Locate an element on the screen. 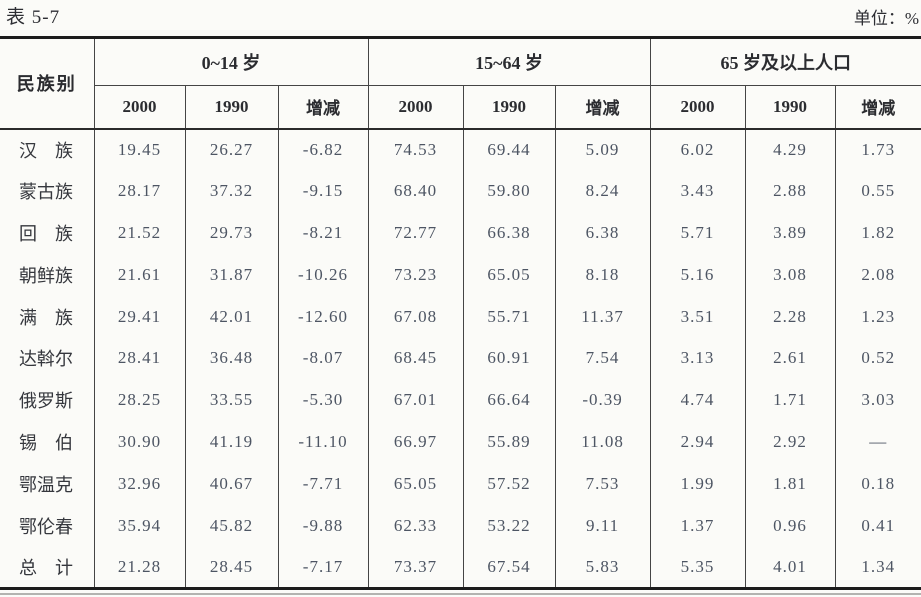  cell-15-64-change: 5.09 is located at coordinates (602, 149).